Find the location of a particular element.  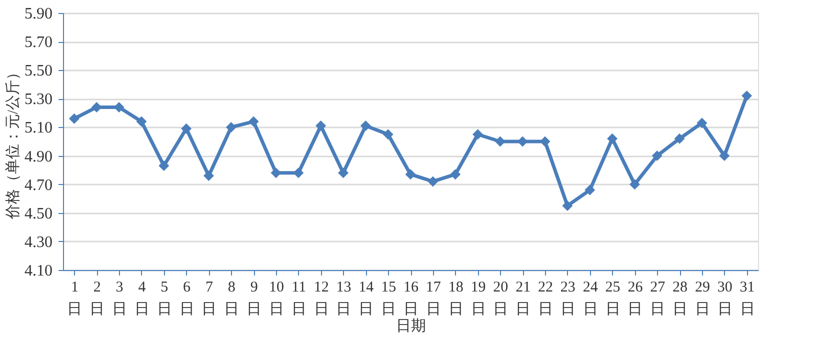

x-tick-label: 6日 is located at coordinates (186, 299).